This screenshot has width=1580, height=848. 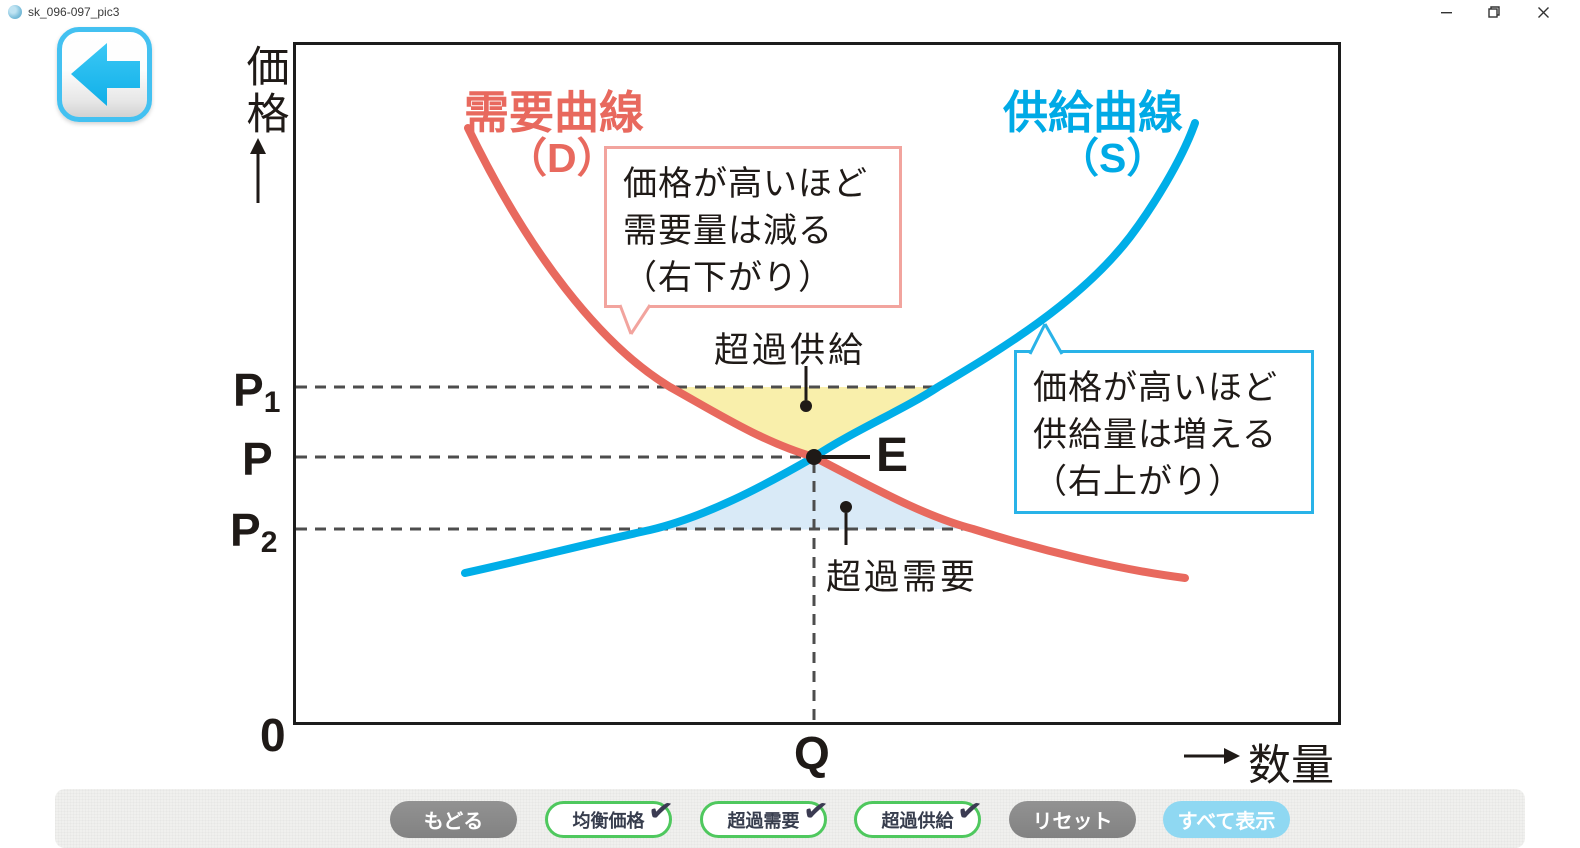 What do you see at coordinates (1072, 819) in the screenshot?
I see `reset-button: リセット` at bounding box center [1072, 819].